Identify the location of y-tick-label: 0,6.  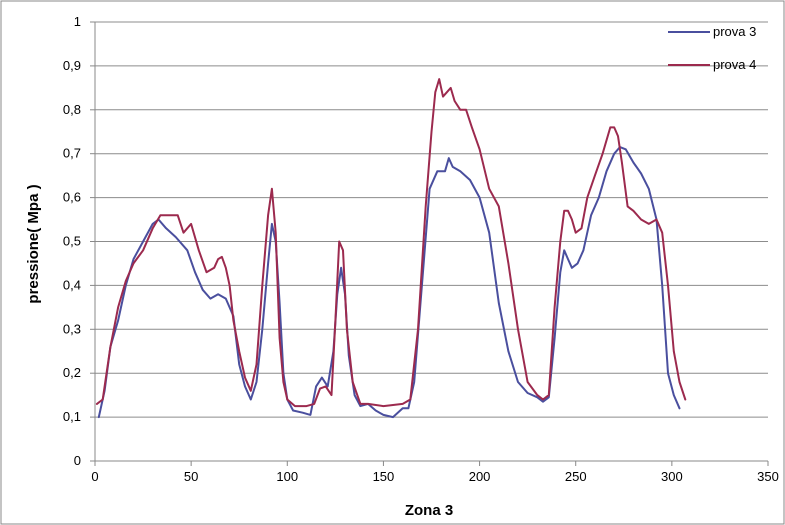
(72, 197).